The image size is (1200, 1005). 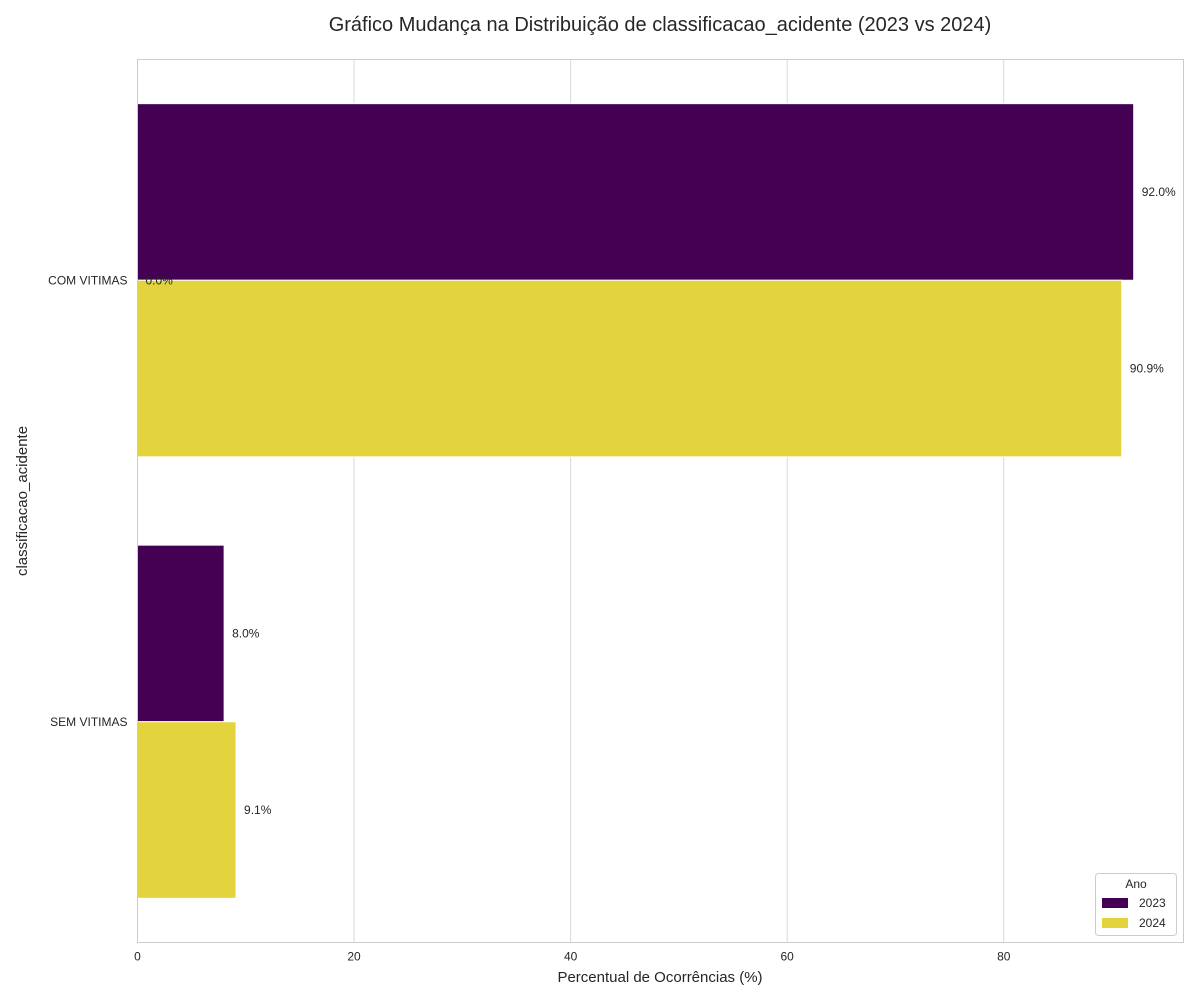 What do you see at coordinates (788, 957) in the screenshot?
I see `x-tick-label: 60` at bounding box center [788, 957].